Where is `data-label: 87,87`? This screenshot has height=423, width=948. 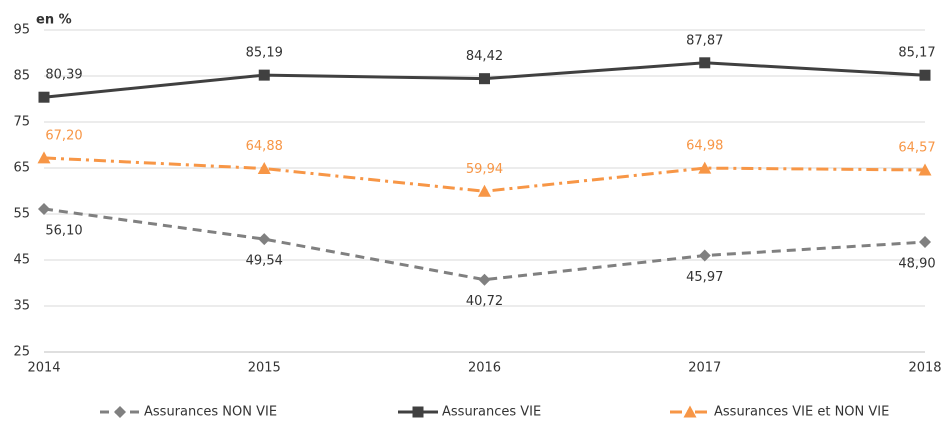 data-label: 87,87 is located at coordinates (704, 40).